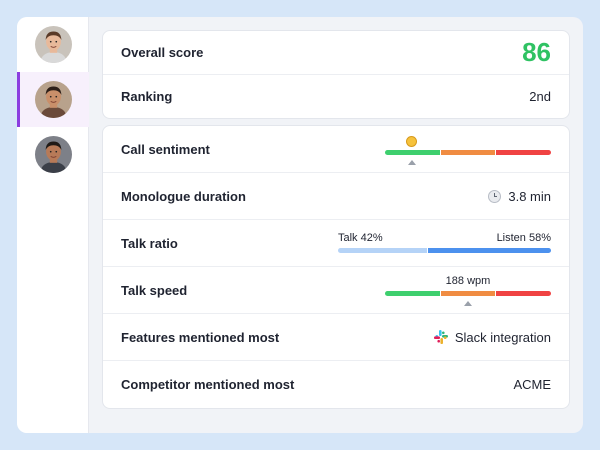 The width and height of the screenshot is (600, 450). Describe the element at coordinates (440, 337) in the screenshot. I see `slack-icon` at that location.